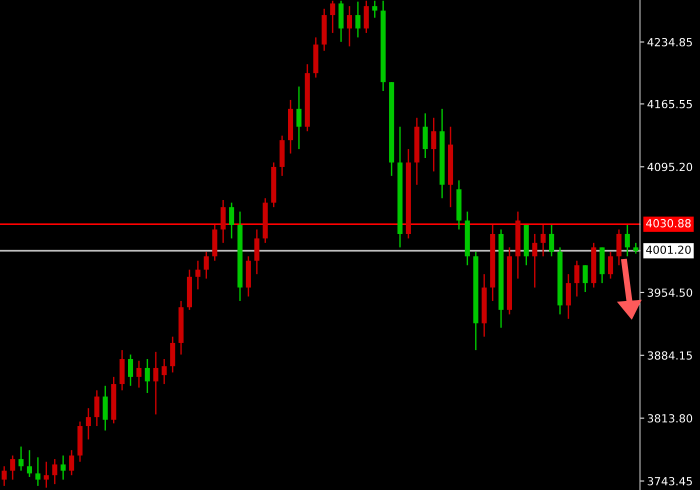 This screenshot has width=700, height=490. I want to click on y-tick-label: 3813.80, so click(670, 418).